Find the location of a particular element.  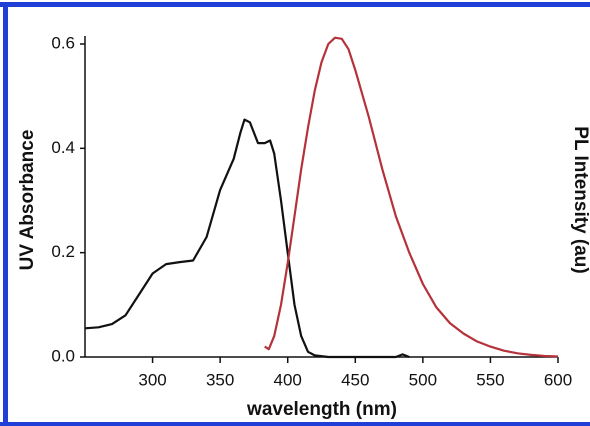

x-tick-label: 350 is located at coordinates (220, 379).